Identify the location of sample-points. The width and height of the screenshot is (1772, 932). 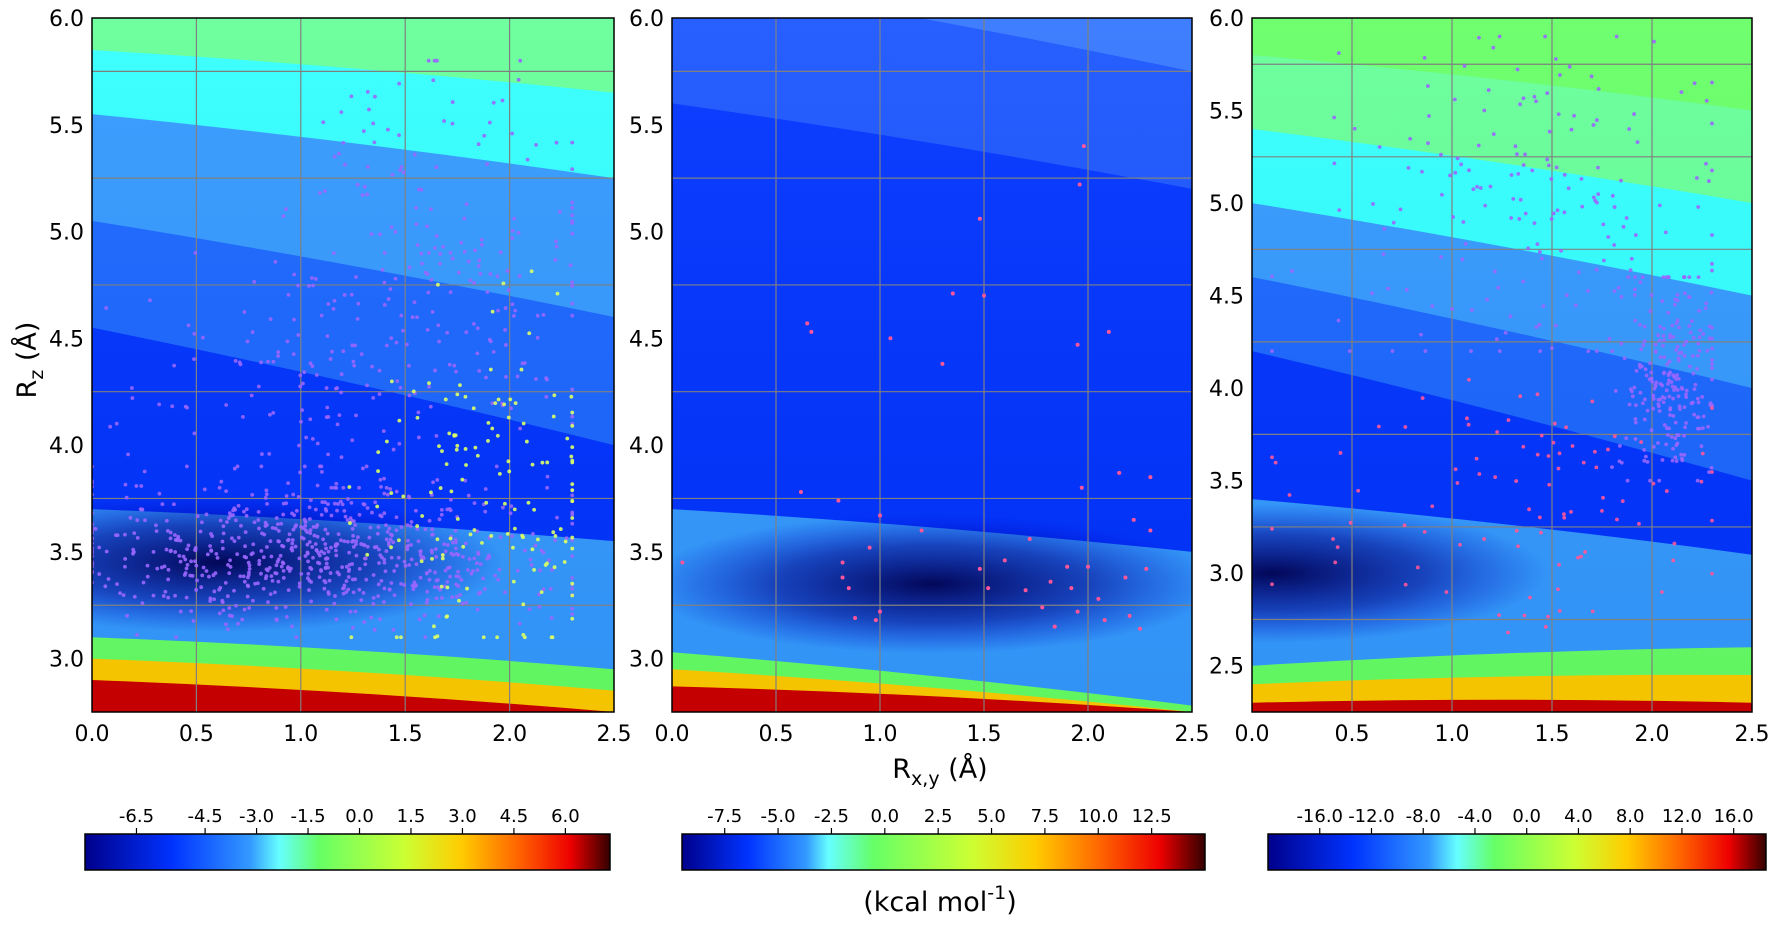
(916, 387).